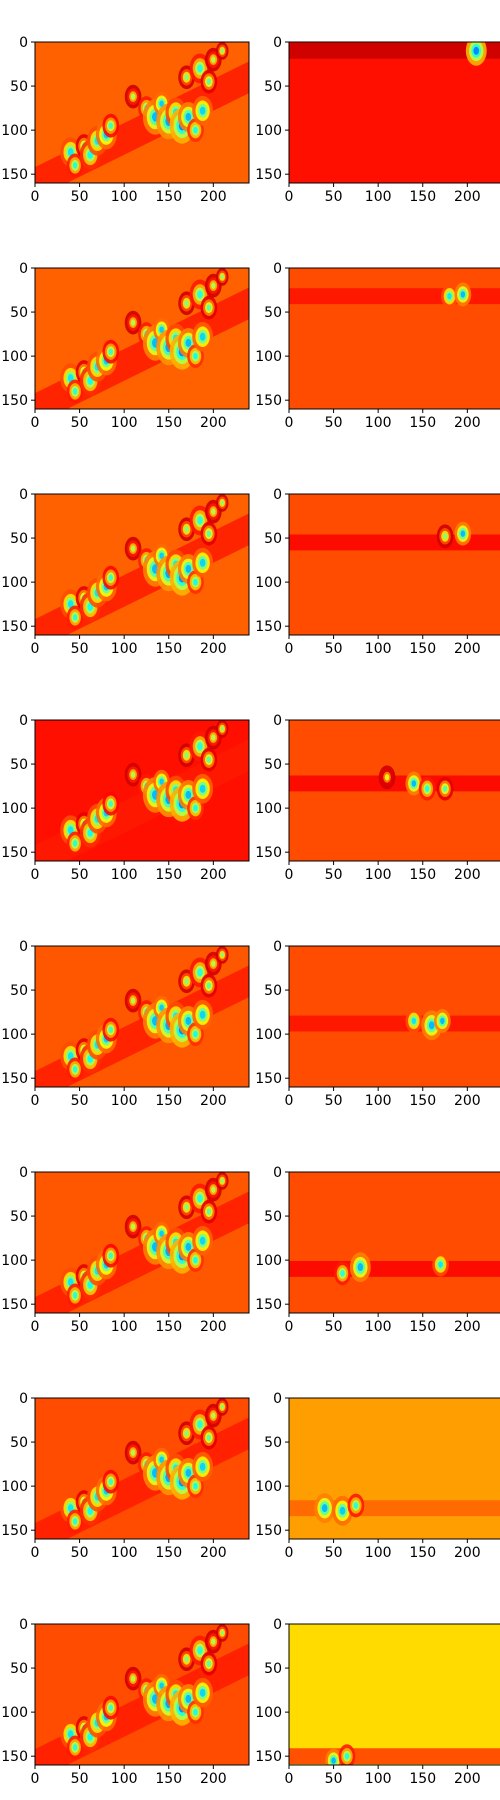 The image size is (500, 1800). What do you see at coordinates (394, 1756) in the screenshot?
I see `activation-band` at bounding box center [394, 1756].